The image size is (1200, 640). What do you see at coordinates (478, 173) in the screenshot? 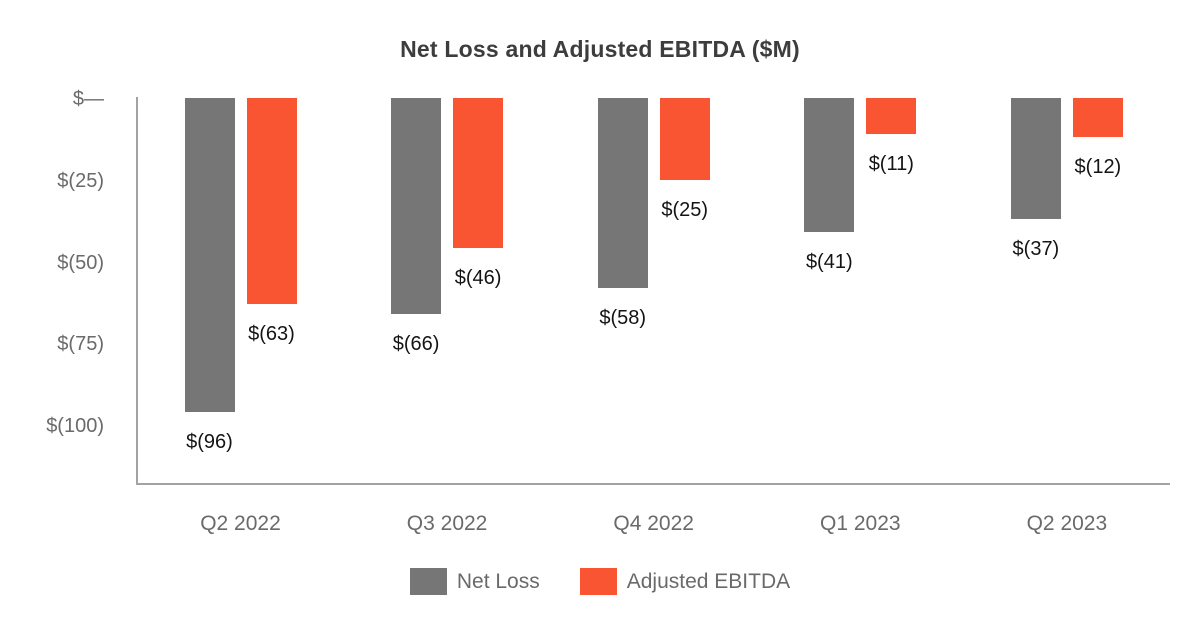
I see `bar-adjusted-ebitda-q3-2022` at bounding box center [478, 173].